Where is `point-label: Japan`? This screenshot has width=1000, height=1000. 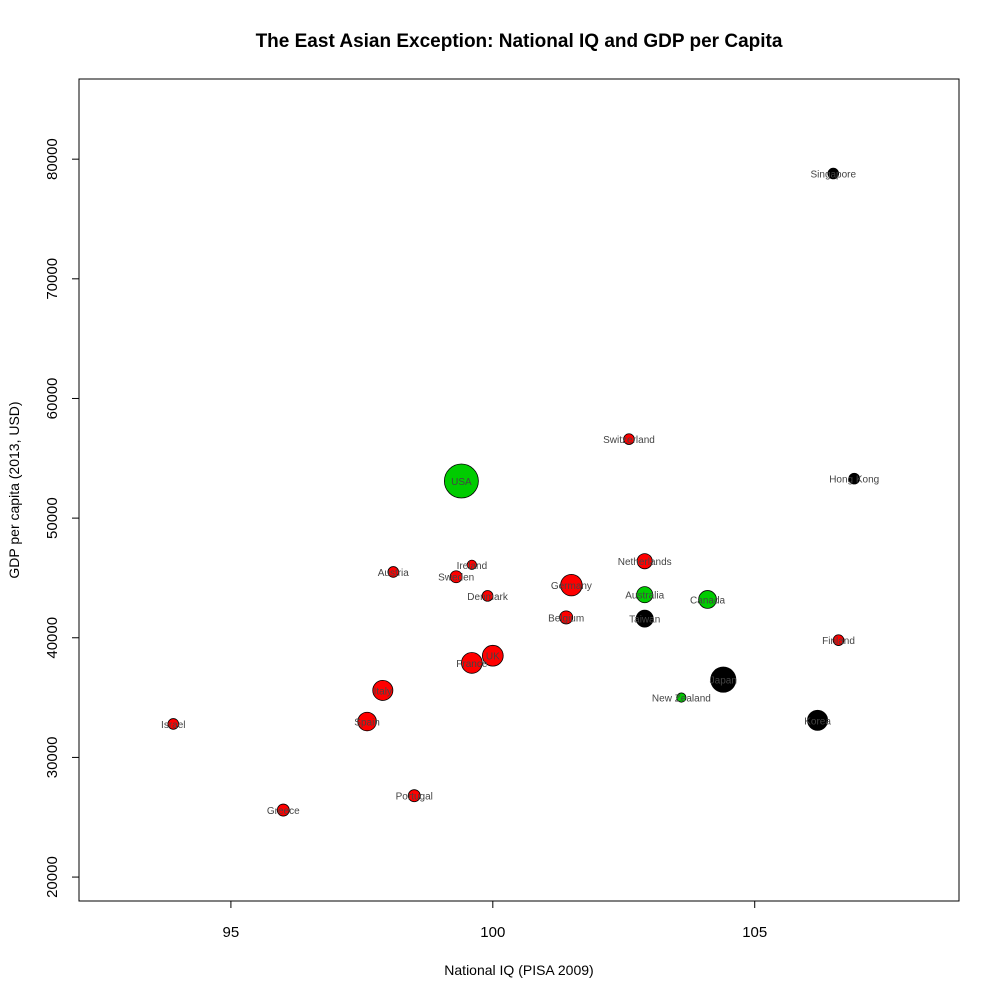
point-label: Japan is located at coordinates (723, 681).